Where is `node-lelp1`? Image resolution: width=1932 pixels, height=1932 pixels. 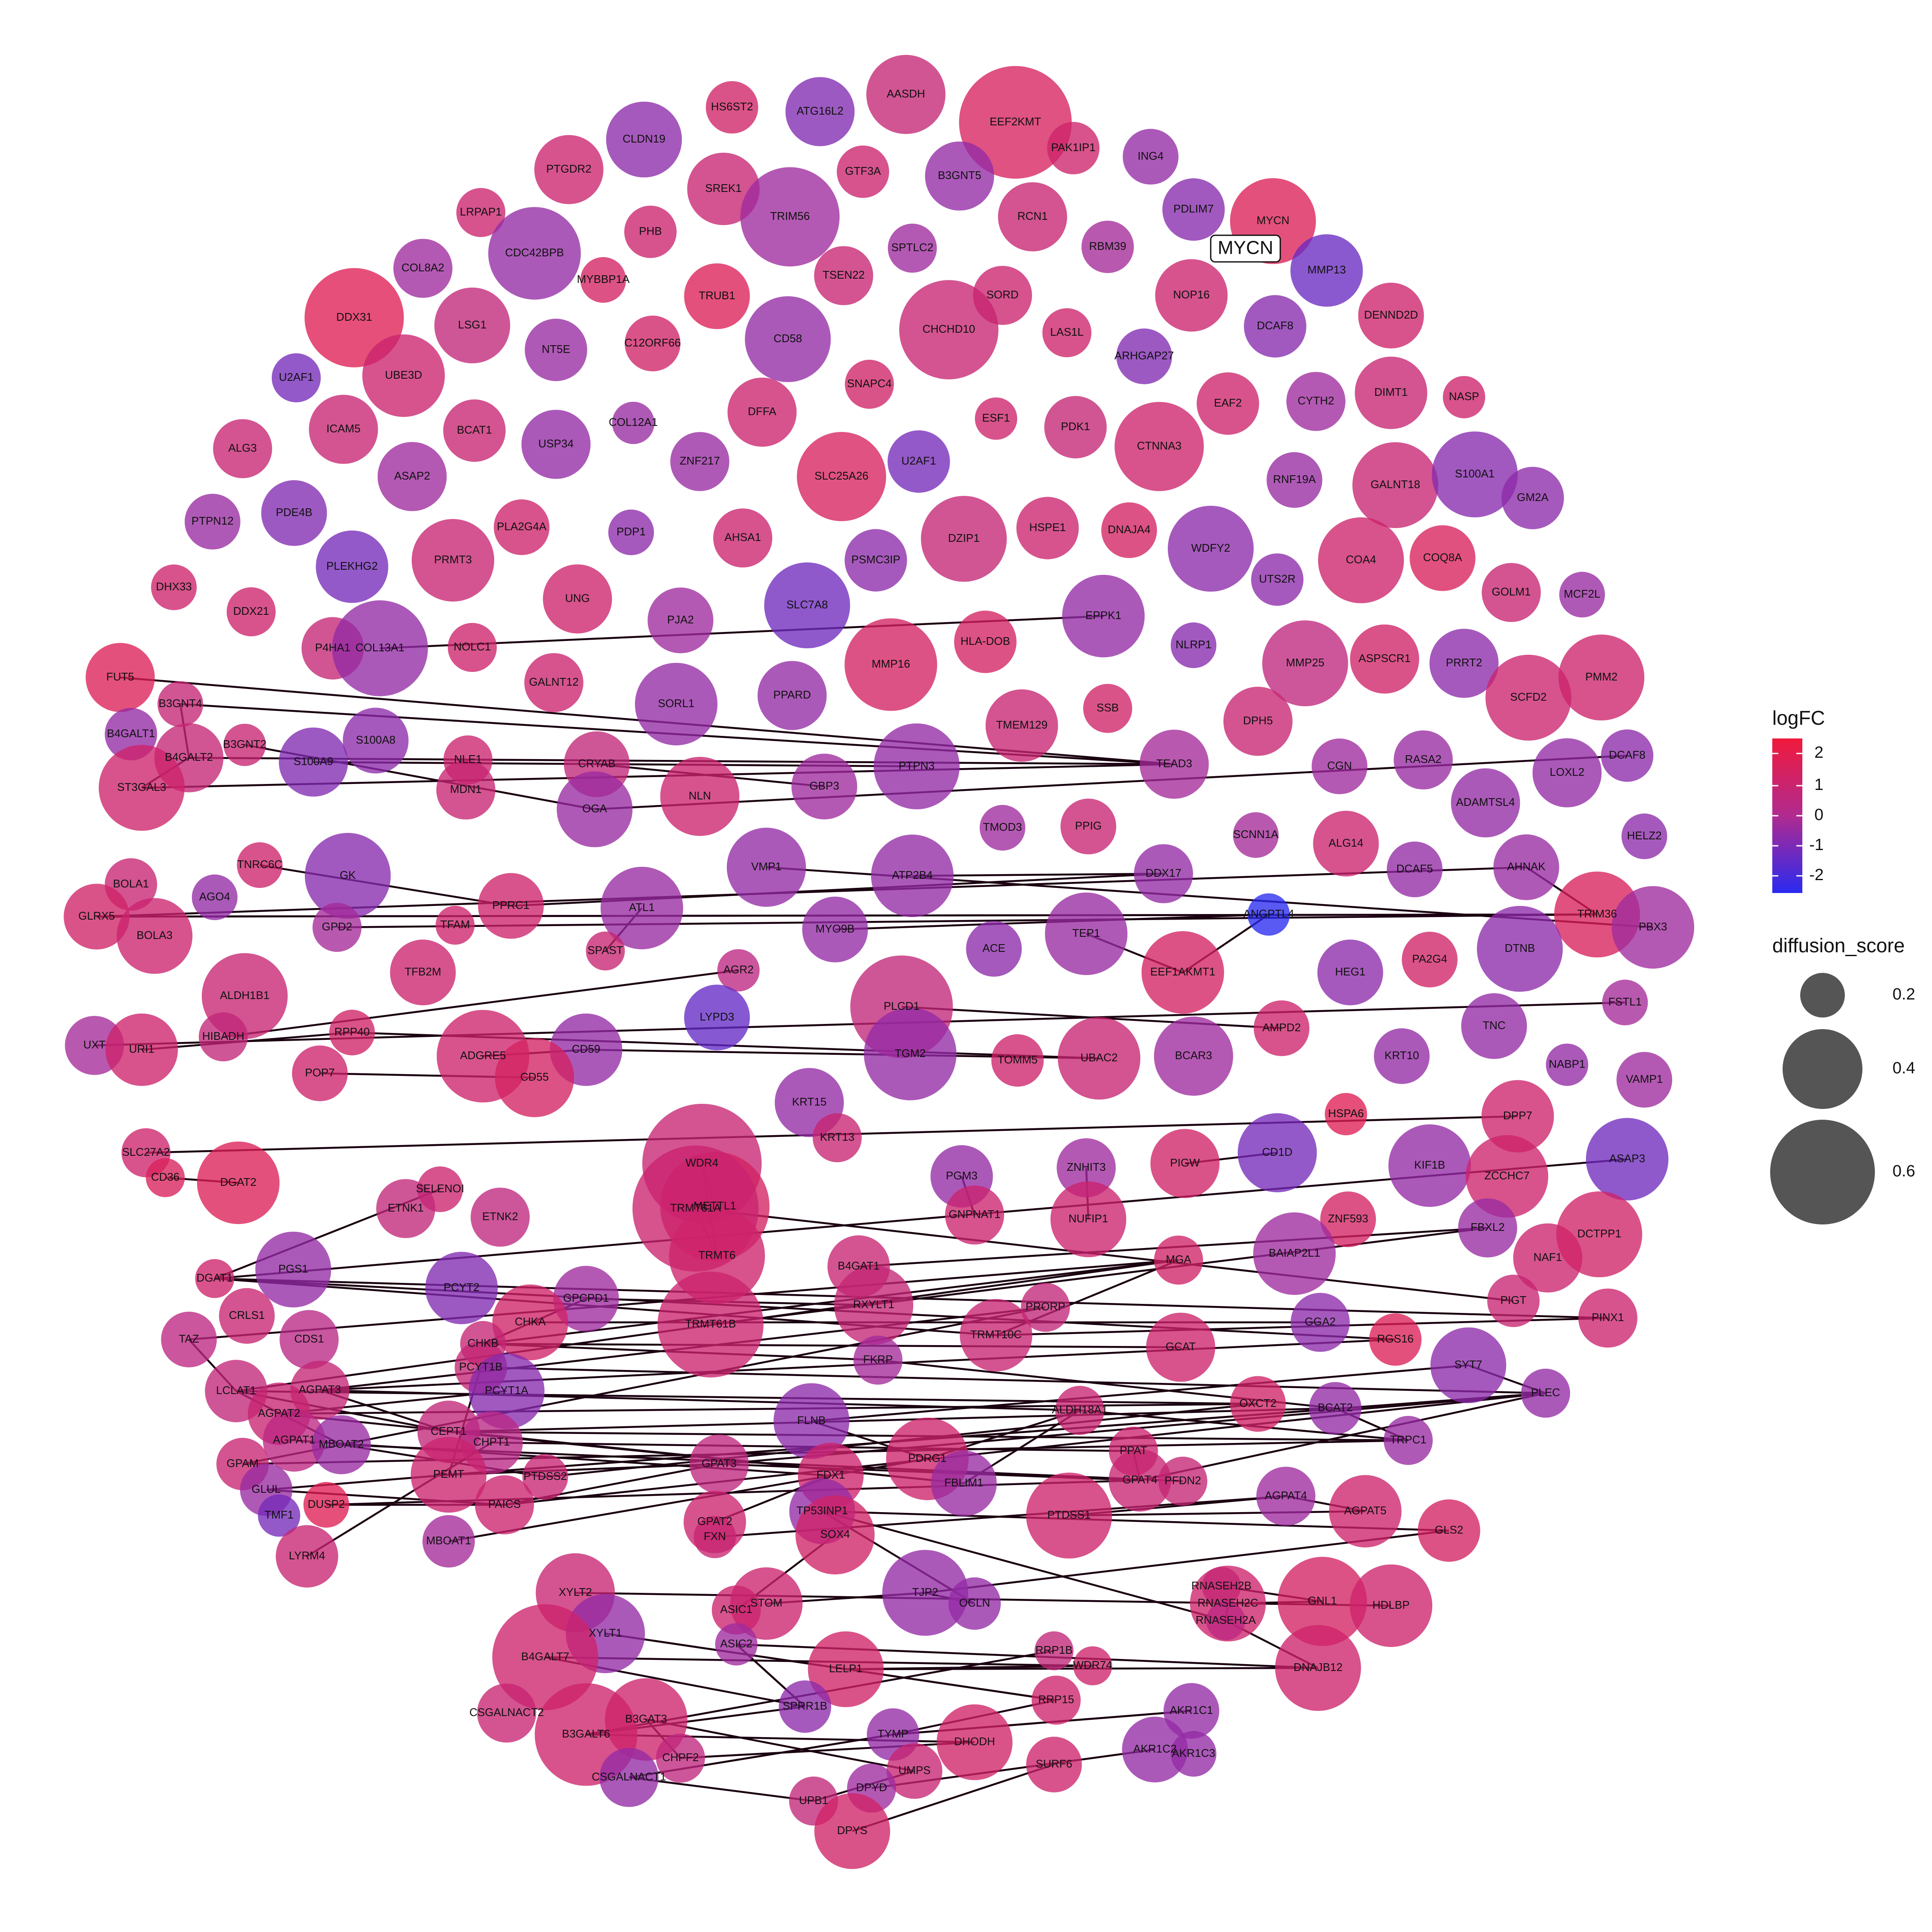 node-lelp1 is located at coordinates (846, 1669).